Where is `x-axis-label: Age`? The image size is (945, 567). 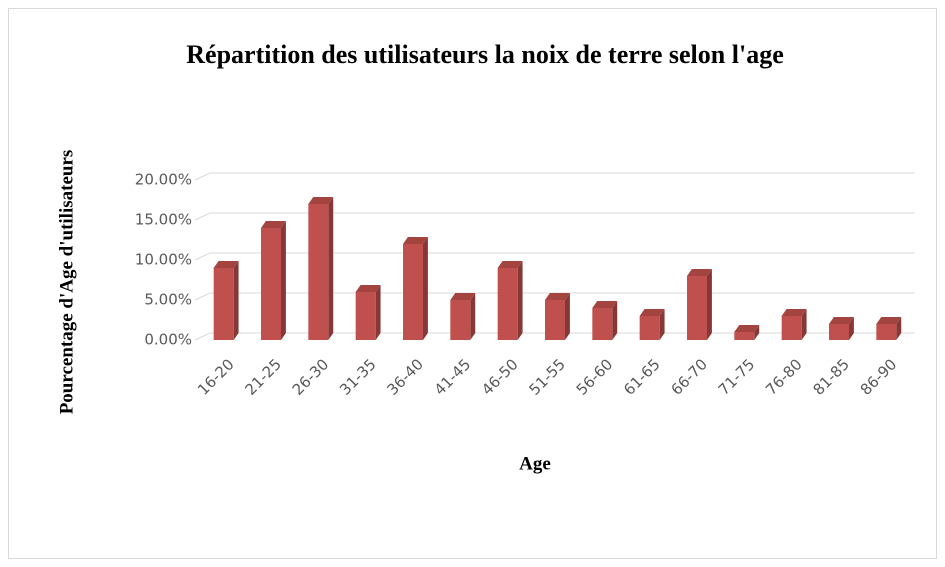 x-axis-label: Age is located at coordinates (535, 463).